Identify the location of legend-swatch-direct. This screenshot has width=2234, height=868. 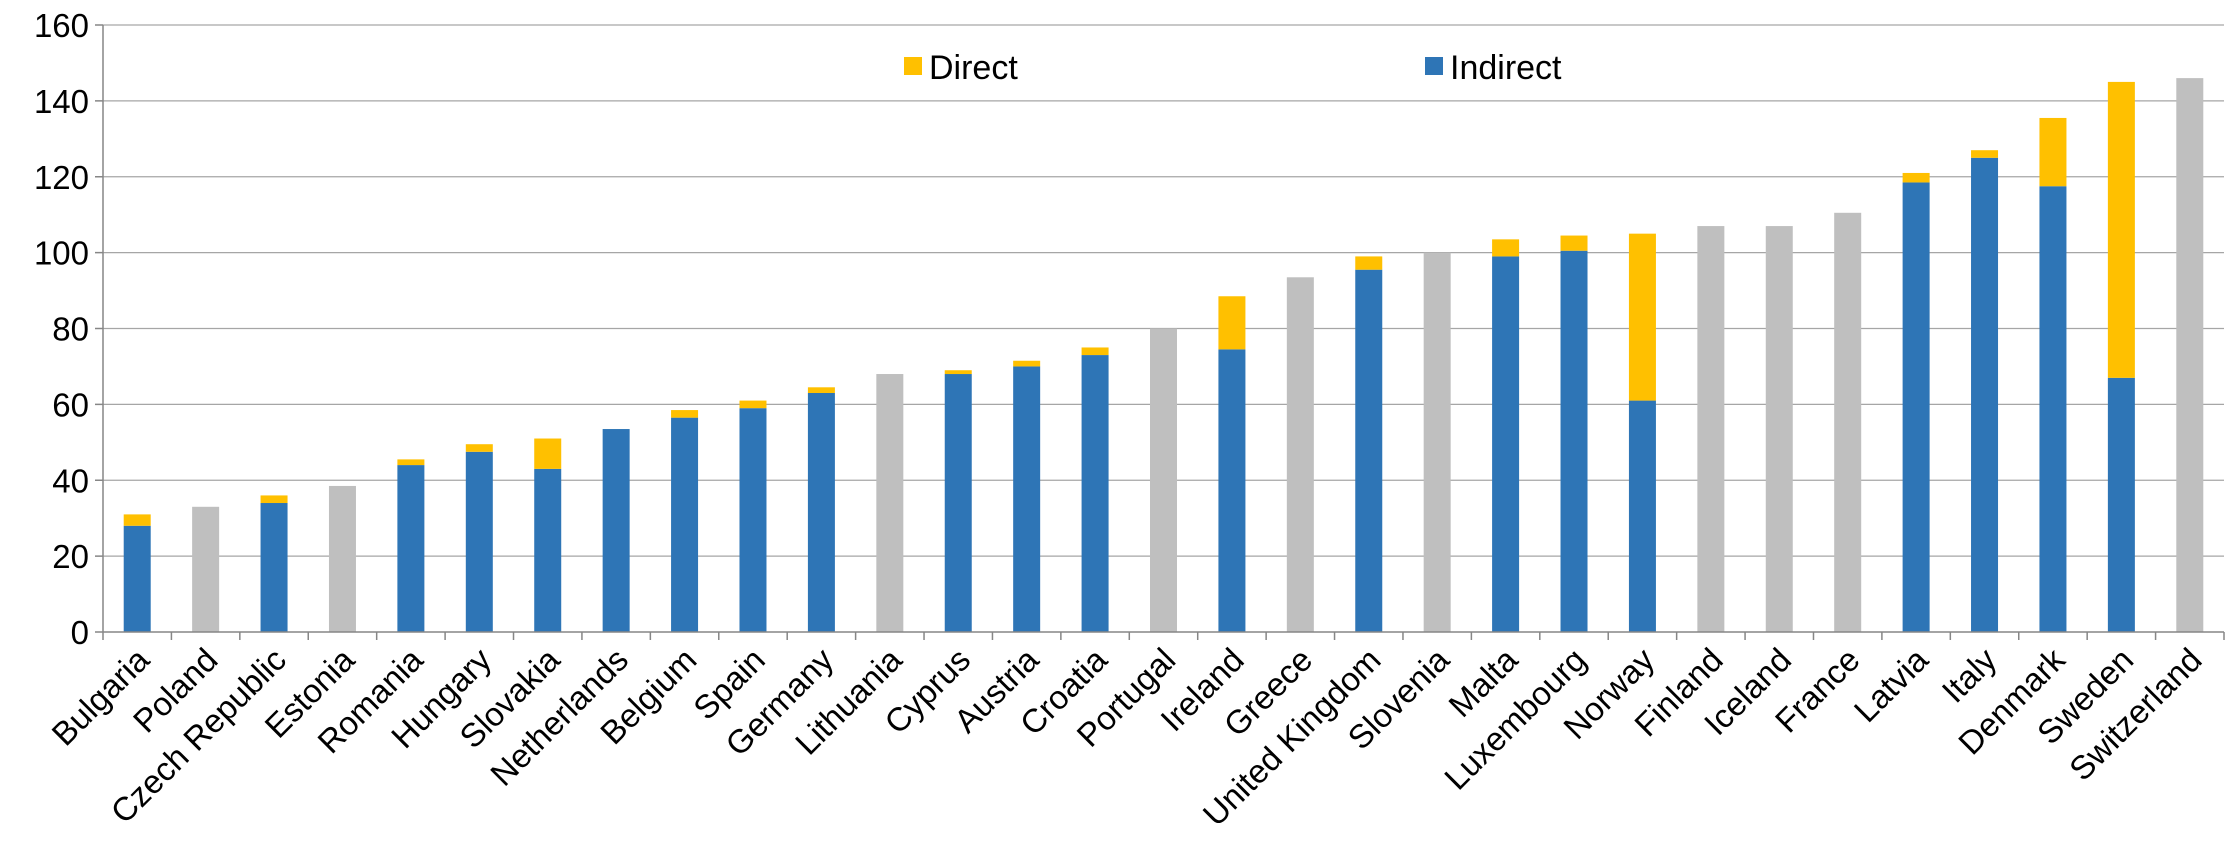
(913, 66).